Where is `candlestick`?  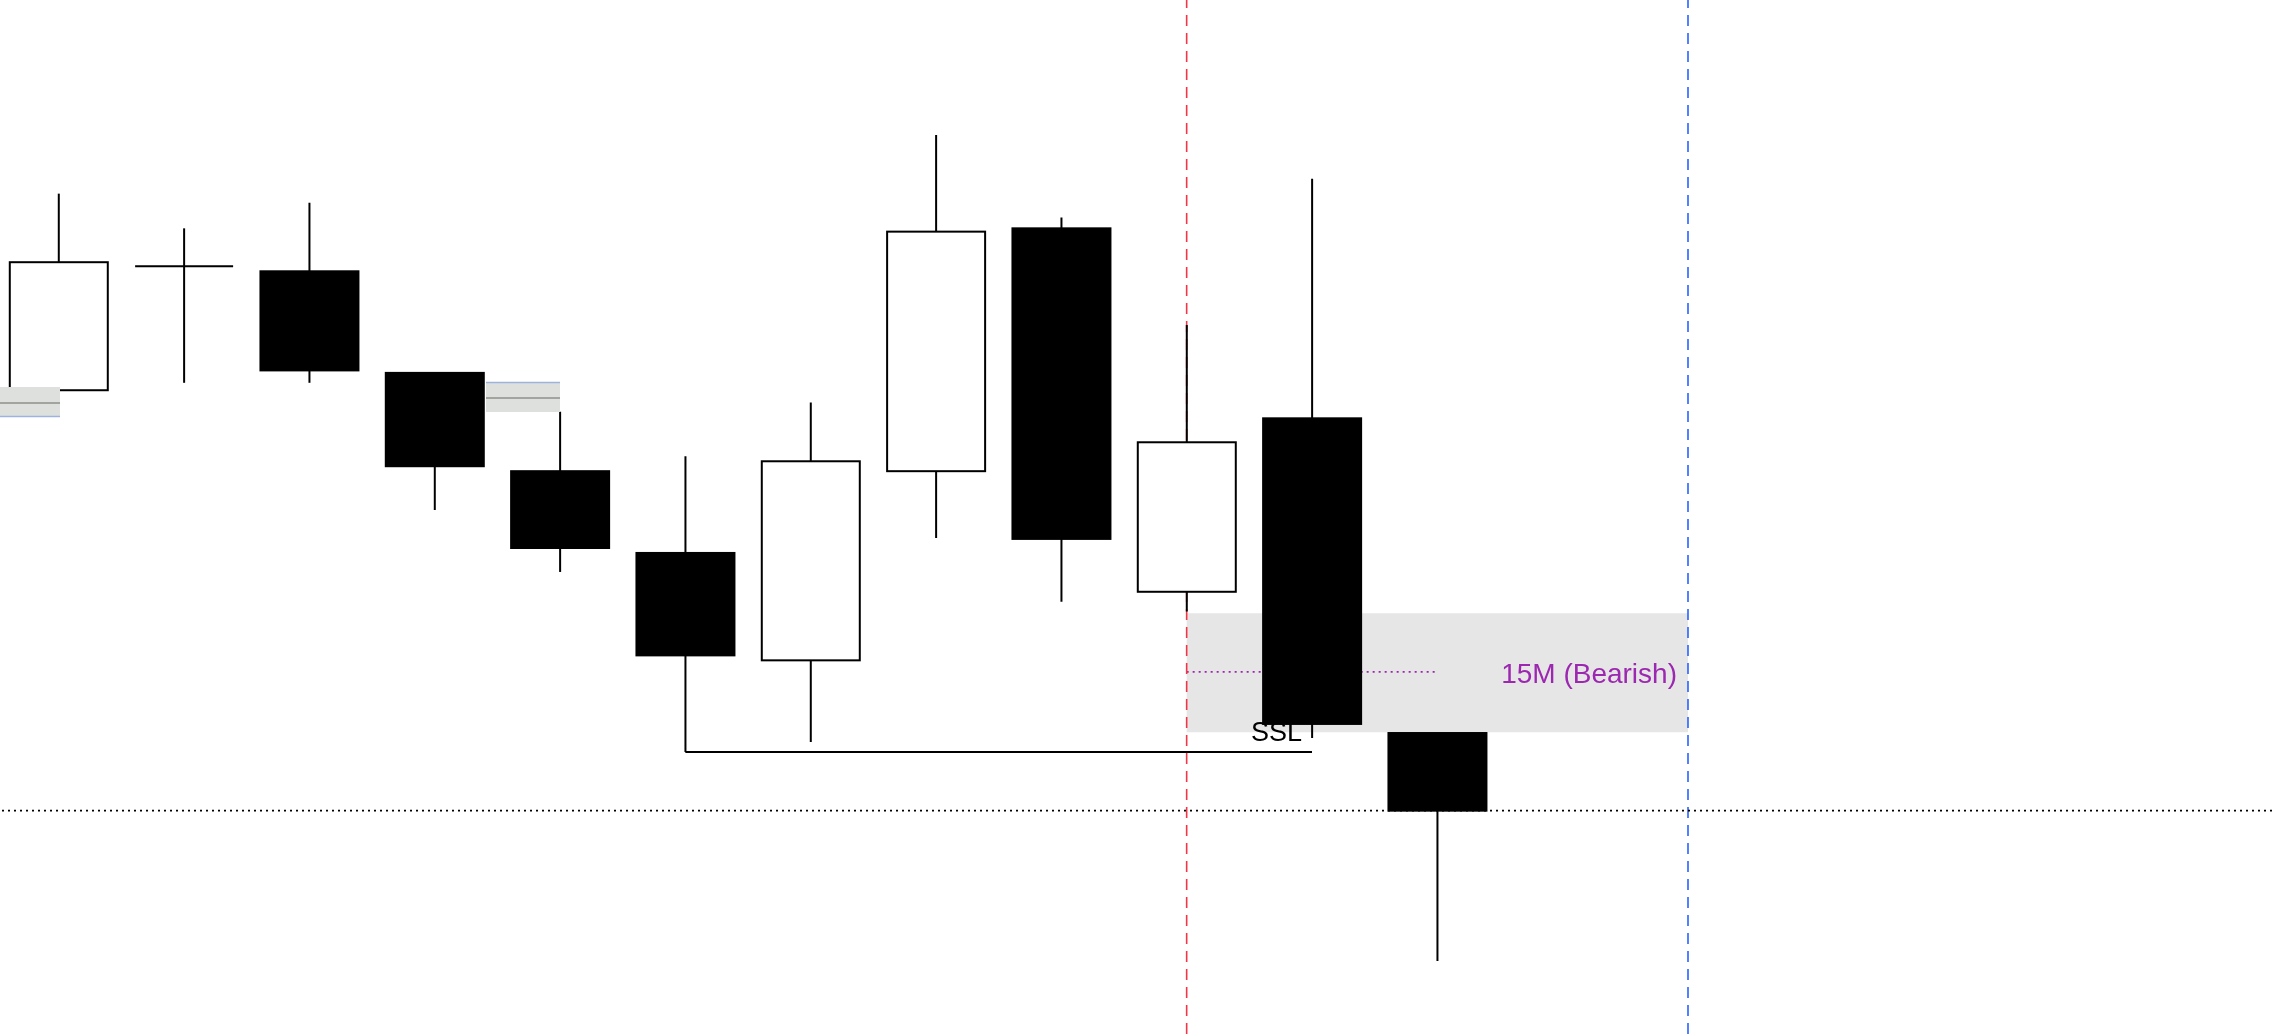
candlestick is located at coordinates (184, 305).